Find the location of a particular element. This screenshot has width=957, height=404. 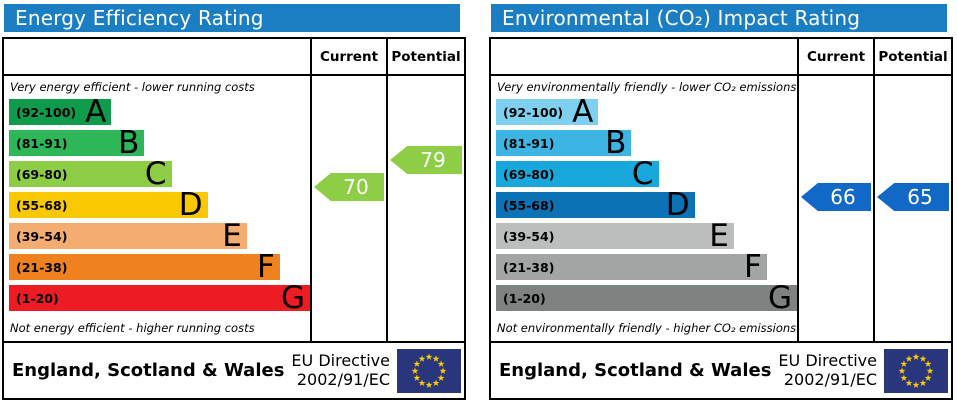

current-rating-arrow: 70 is located at coordinates (349, 187).